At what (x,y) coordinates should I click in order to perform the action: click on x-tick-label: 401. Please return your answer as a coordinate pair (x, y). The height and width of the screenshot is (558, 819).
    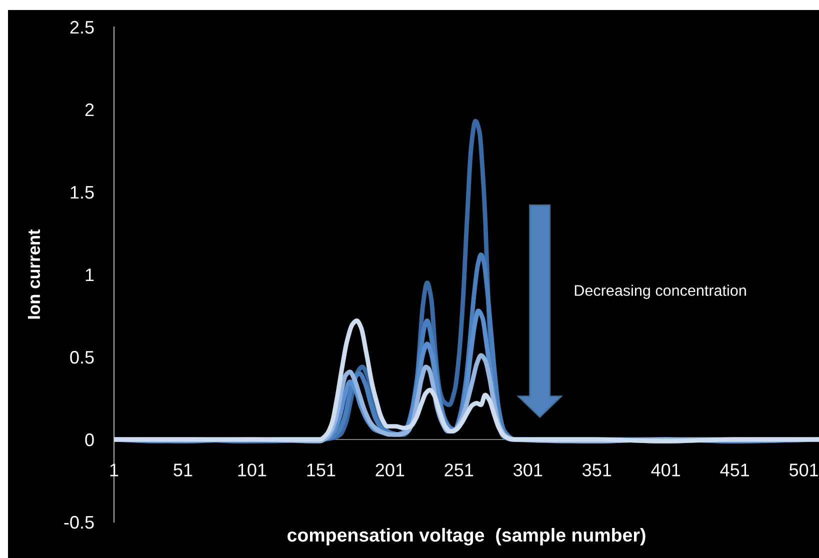
    Looking at the image, I should click on (665, 470).